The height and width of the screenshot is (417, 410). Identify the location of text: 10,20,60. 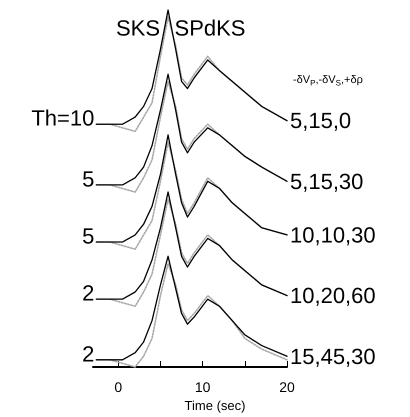
(333, 295).